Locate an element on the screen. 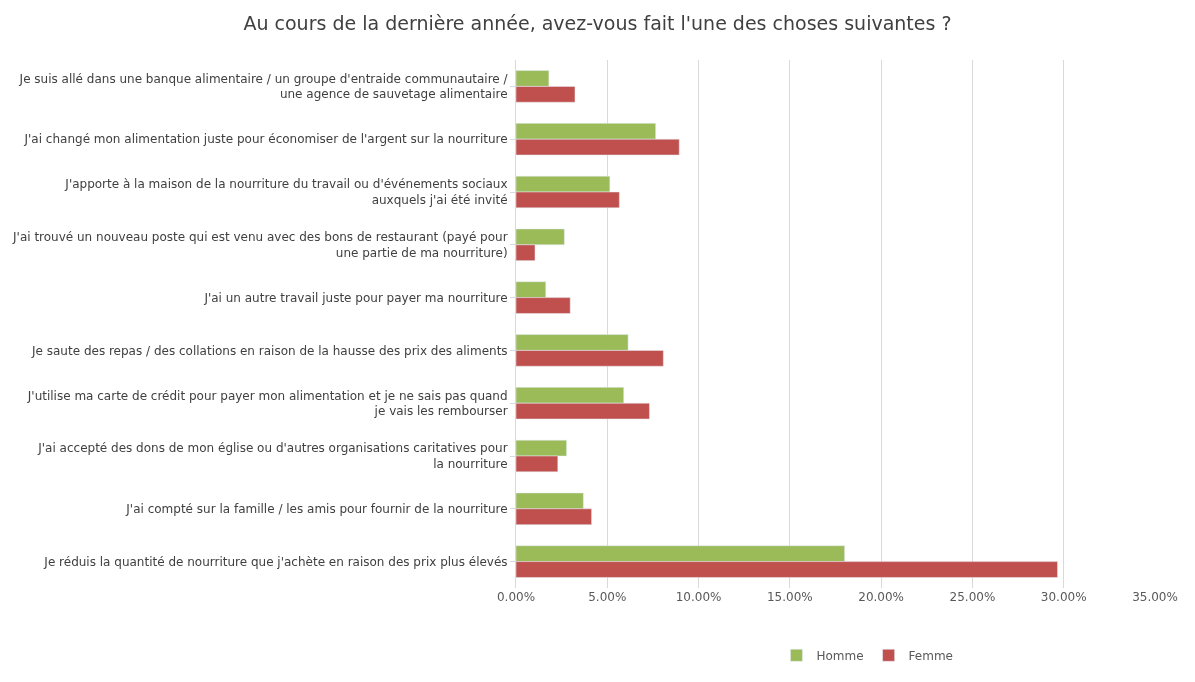 Image resolution: width=1195 pixels, height=682 pixels. y-tick-label: J'ai changé mon alimentation juste pour économiser de l'argent sur la nourriture is located at coordinates (265, 139).